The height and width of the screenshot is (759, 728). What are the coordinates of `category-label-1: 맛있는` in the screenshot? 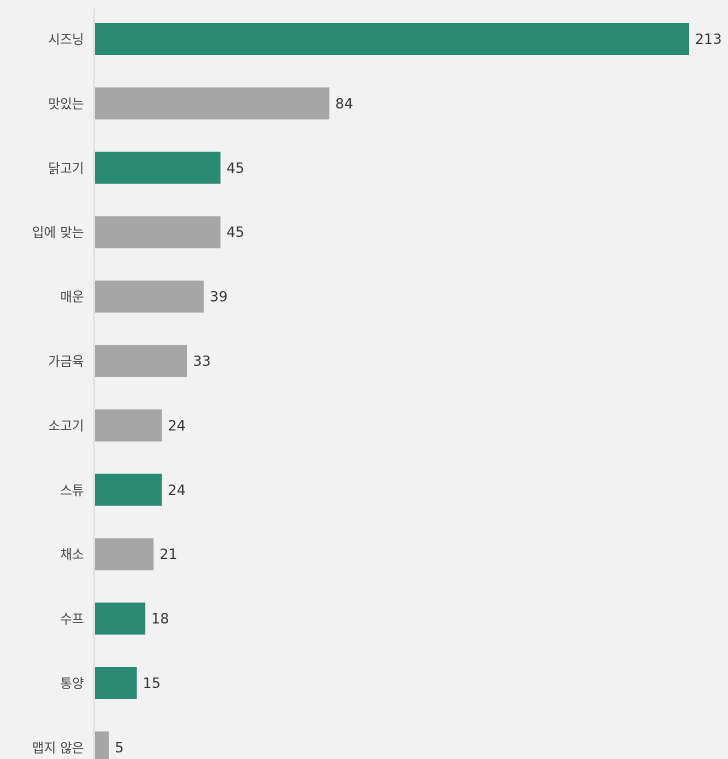 It's located at (66, 104).